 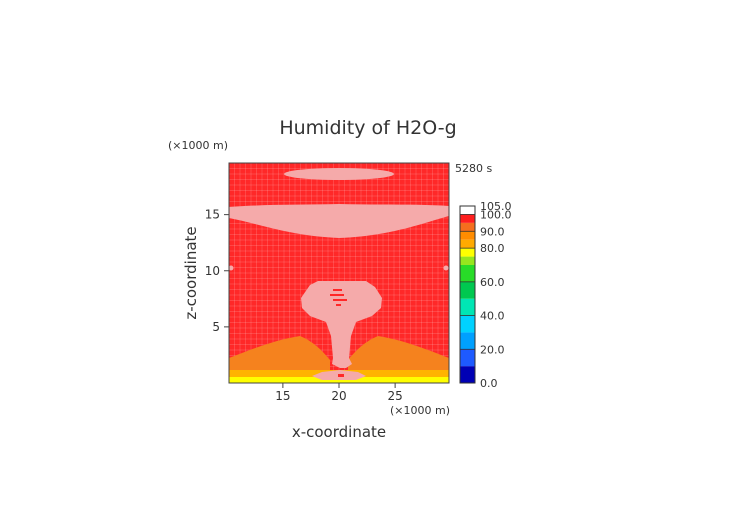 What do you see at coordinates (489, 383) in the screenshot?
I see `colorbar-label: 0.0` at bounding box center [489, 383].